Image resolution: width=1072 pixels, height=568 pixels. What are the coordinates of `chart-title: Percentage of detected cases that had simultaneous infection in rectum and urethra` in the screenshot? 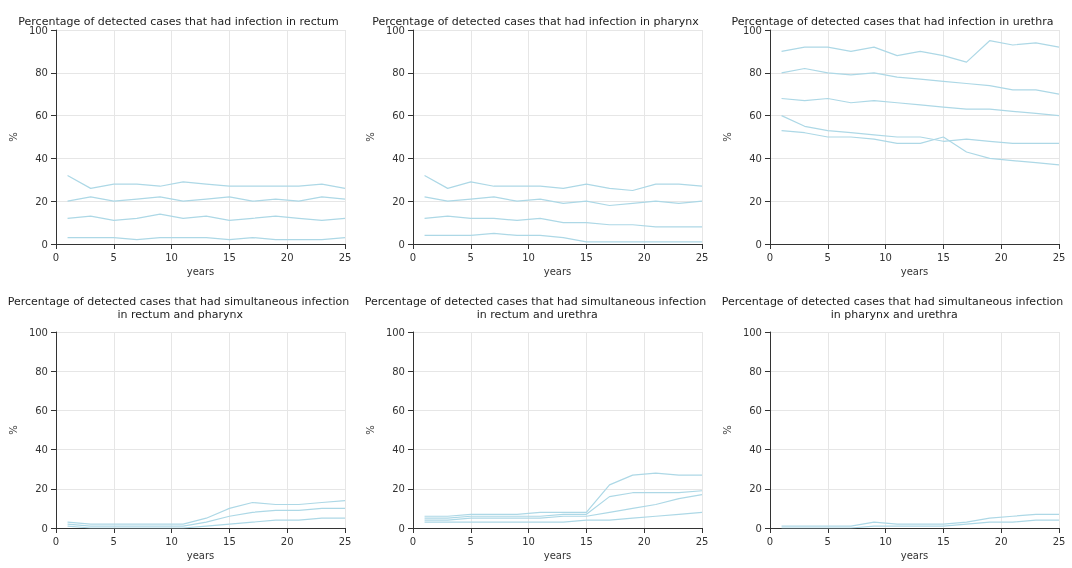 It's located at (535, 308).